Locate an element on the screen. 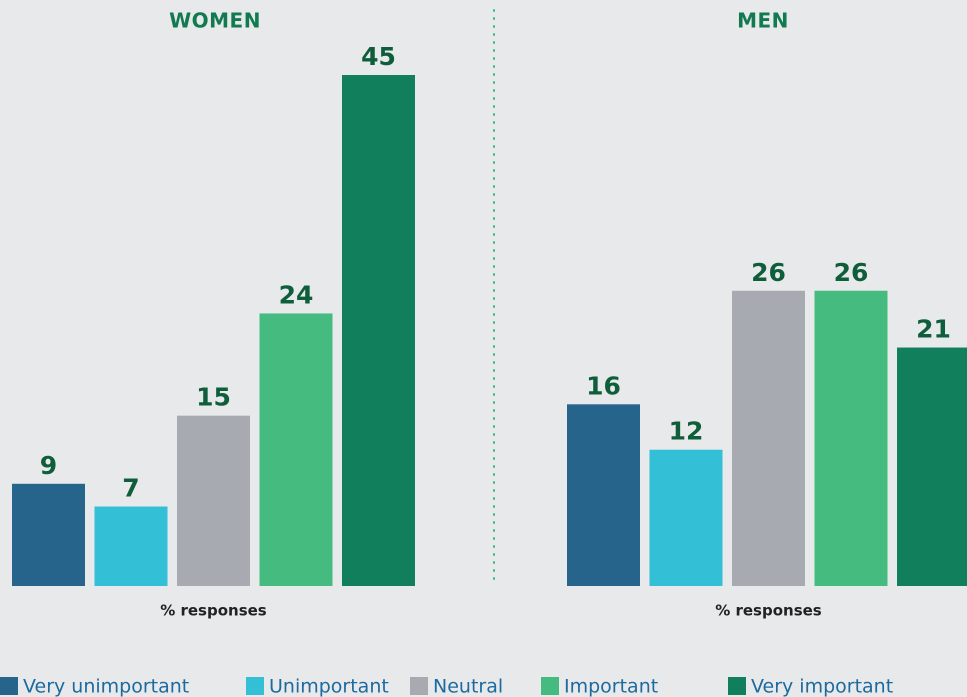 This screenshot has width=967, height=697. panel-title: MEN is located at coordinates (763, 21).